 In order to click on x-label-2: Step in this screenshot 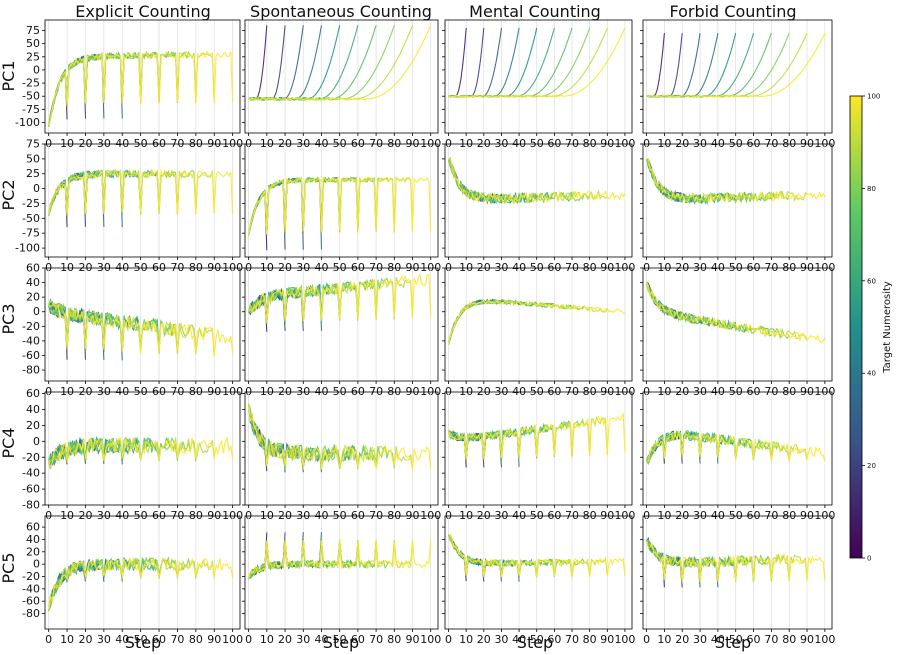, I will do `click(535, 642)`.